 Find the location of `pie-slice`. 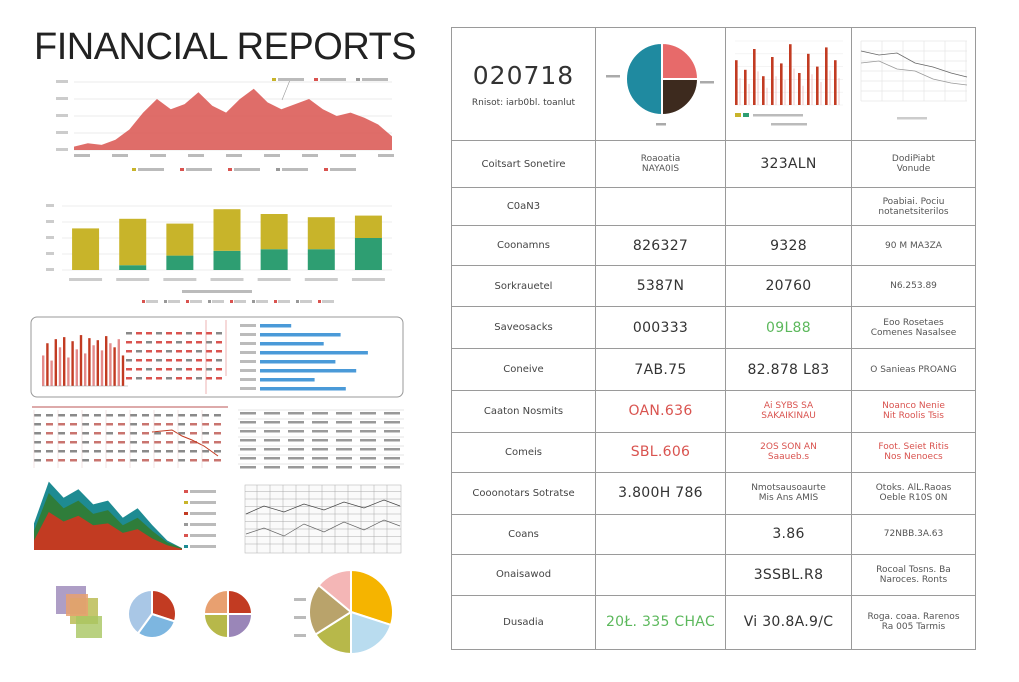

pie-slice is located at coordinates (334, 591).